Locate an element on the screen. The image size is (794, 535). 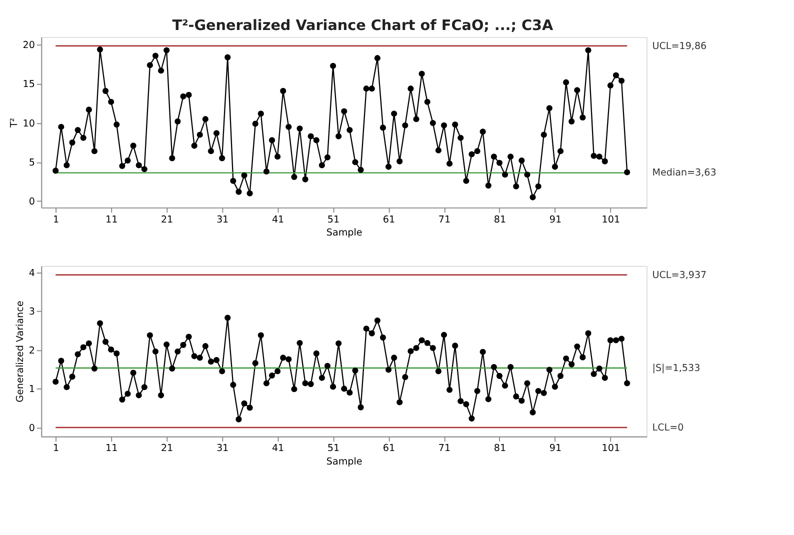
ref-line-label: UCL=3,937 is located at coordinates (679, 275).